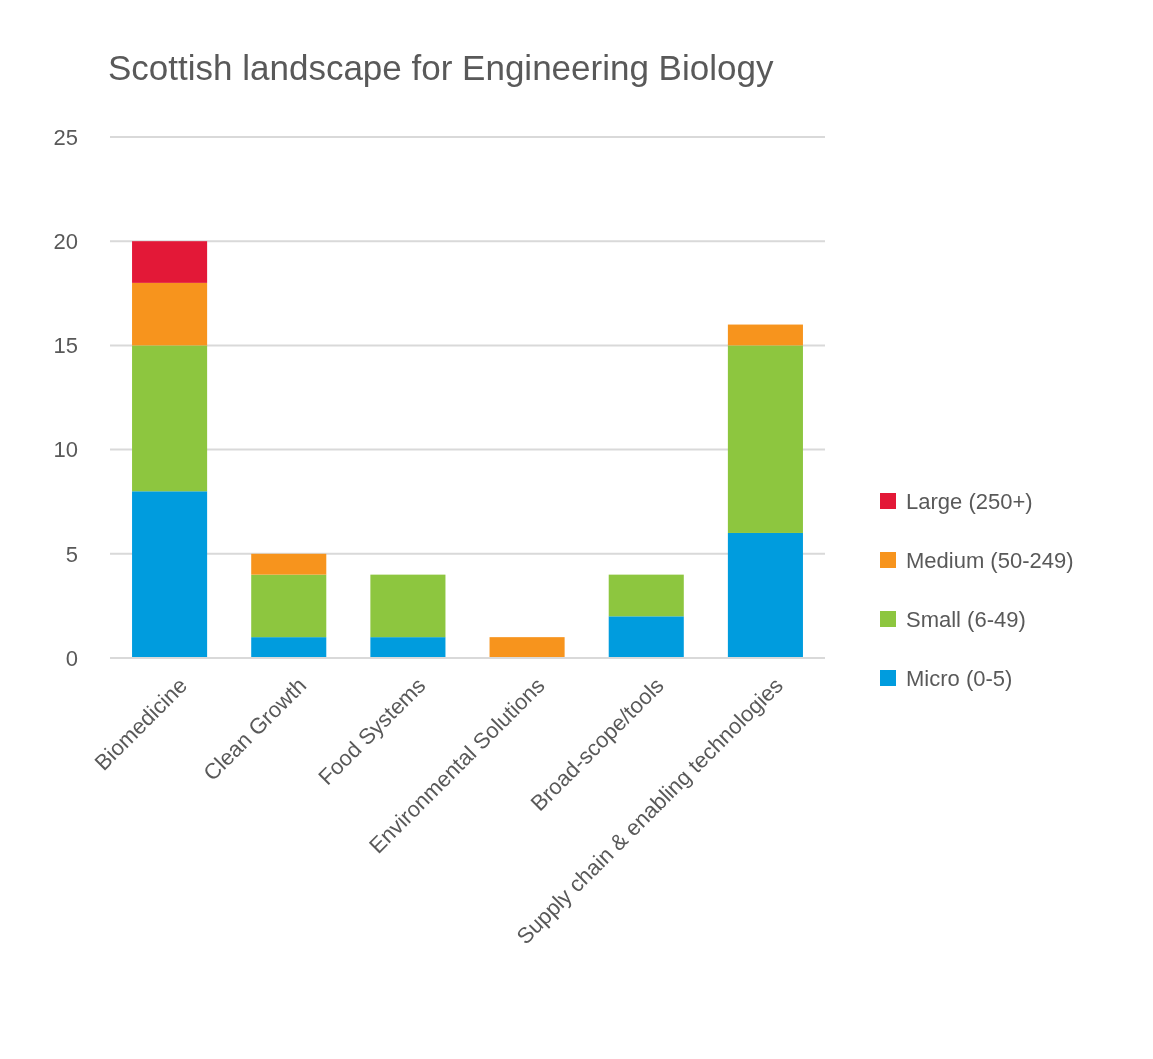 The width and height of the screenshot is (1153, 1059). Describe the element at coordinates (71, 554) in the screenshot. I see `y-tick-label: 5` at that location.